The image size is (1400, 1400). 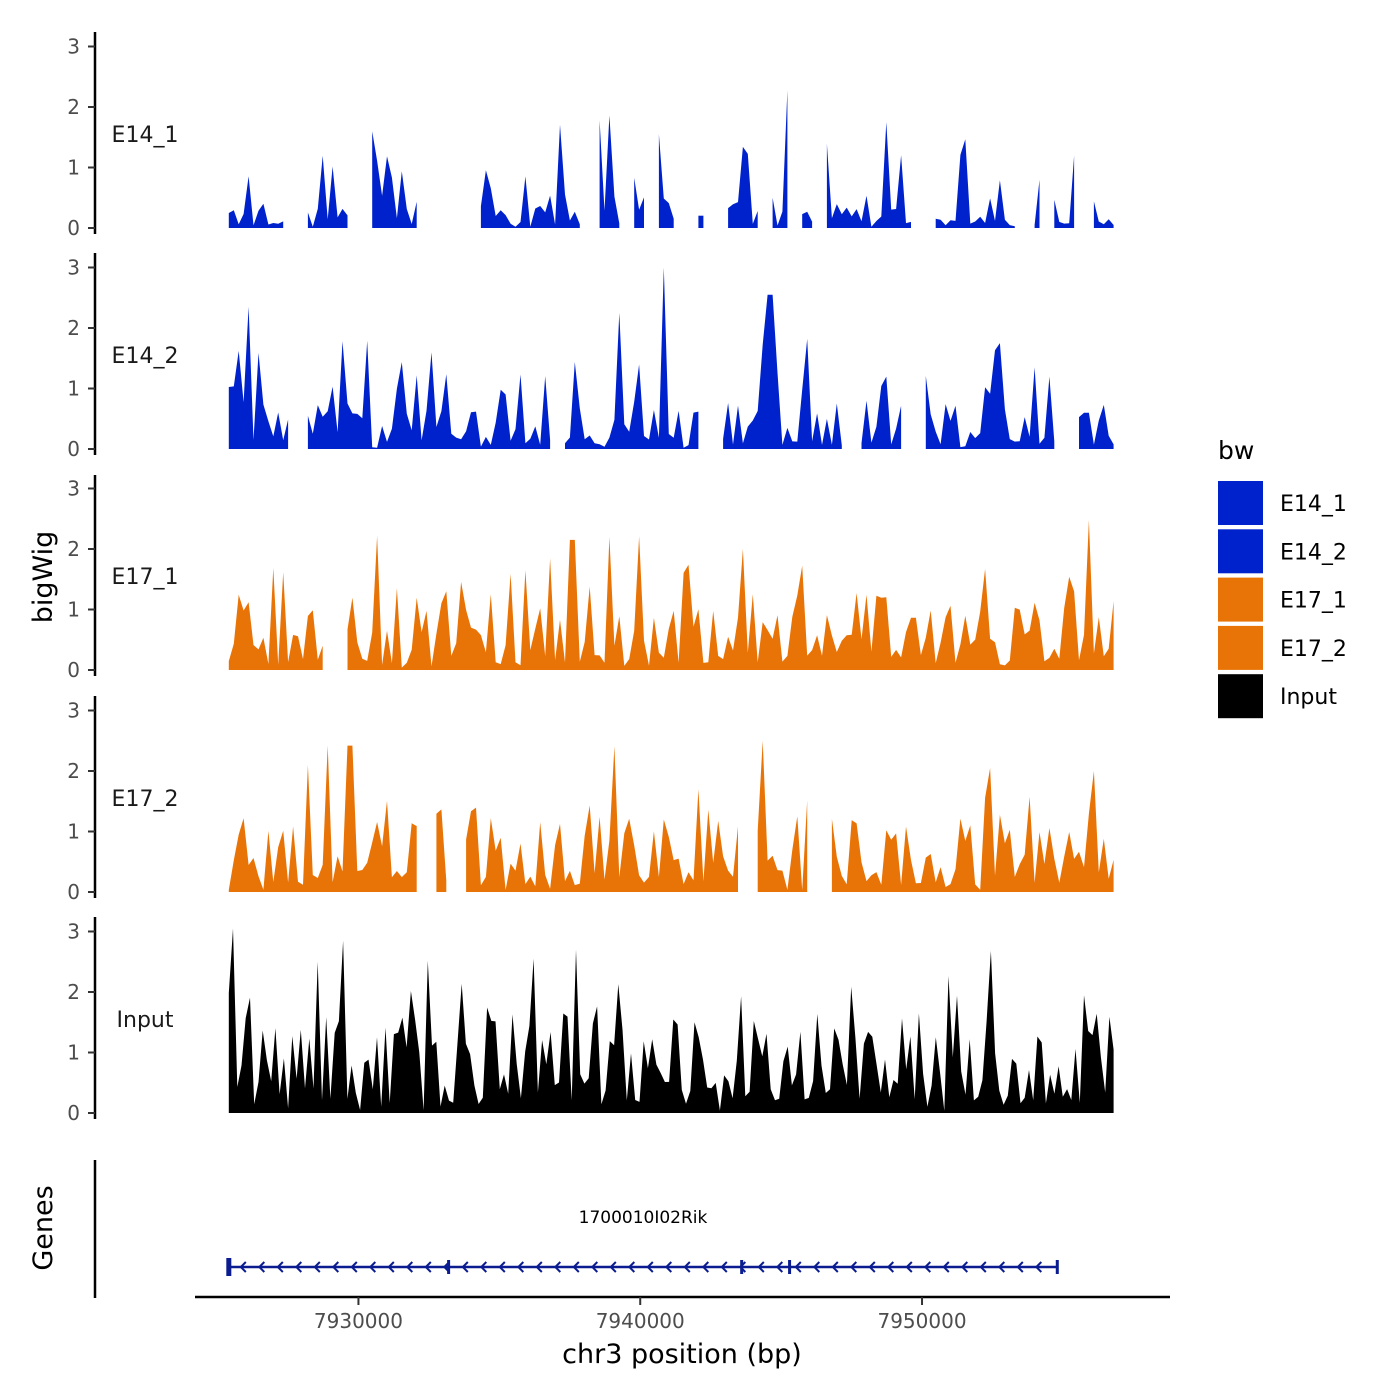 I want to click on genes-axis-title: Genes, so click(x=43, y=1227).